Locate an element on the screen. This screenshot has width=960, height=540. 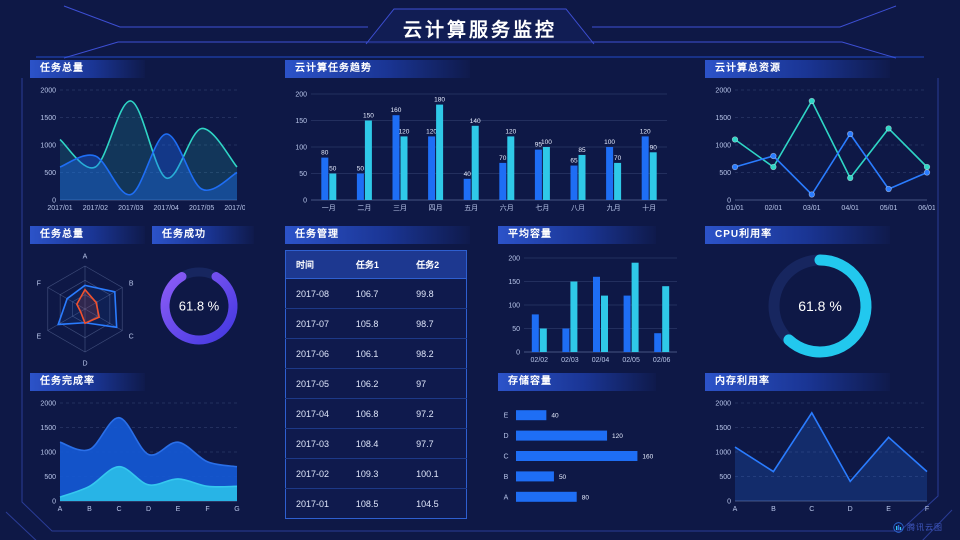
svg-text: 04/01 is located at coordinates (850, 208).